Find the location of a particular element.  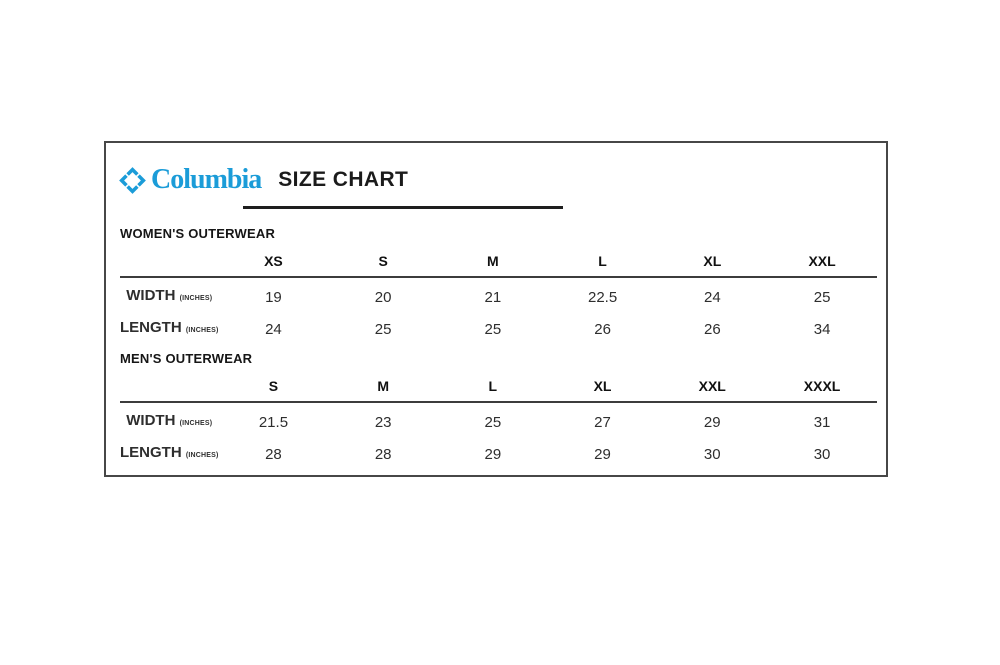

mens-width-row: WIDTH (INCHES) 21.5 23 25 27 29 31 is located at coordinates (498, 418).